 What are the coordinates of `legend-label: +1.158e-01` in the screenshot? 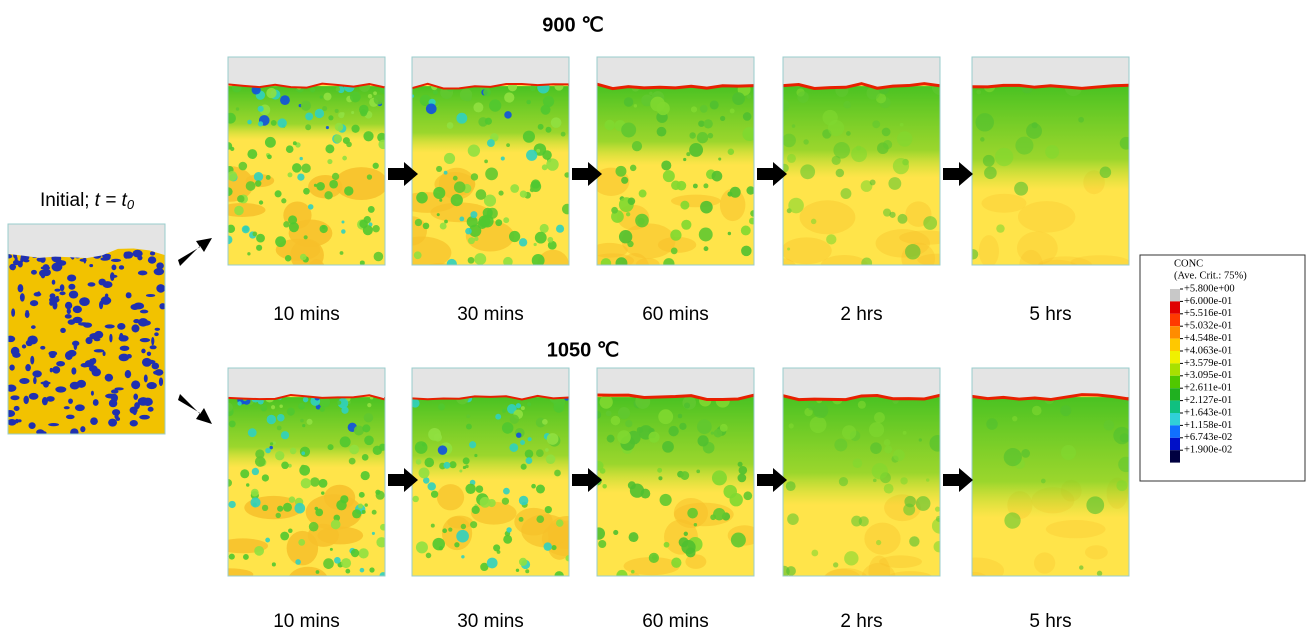 It's located at (1208, 425).